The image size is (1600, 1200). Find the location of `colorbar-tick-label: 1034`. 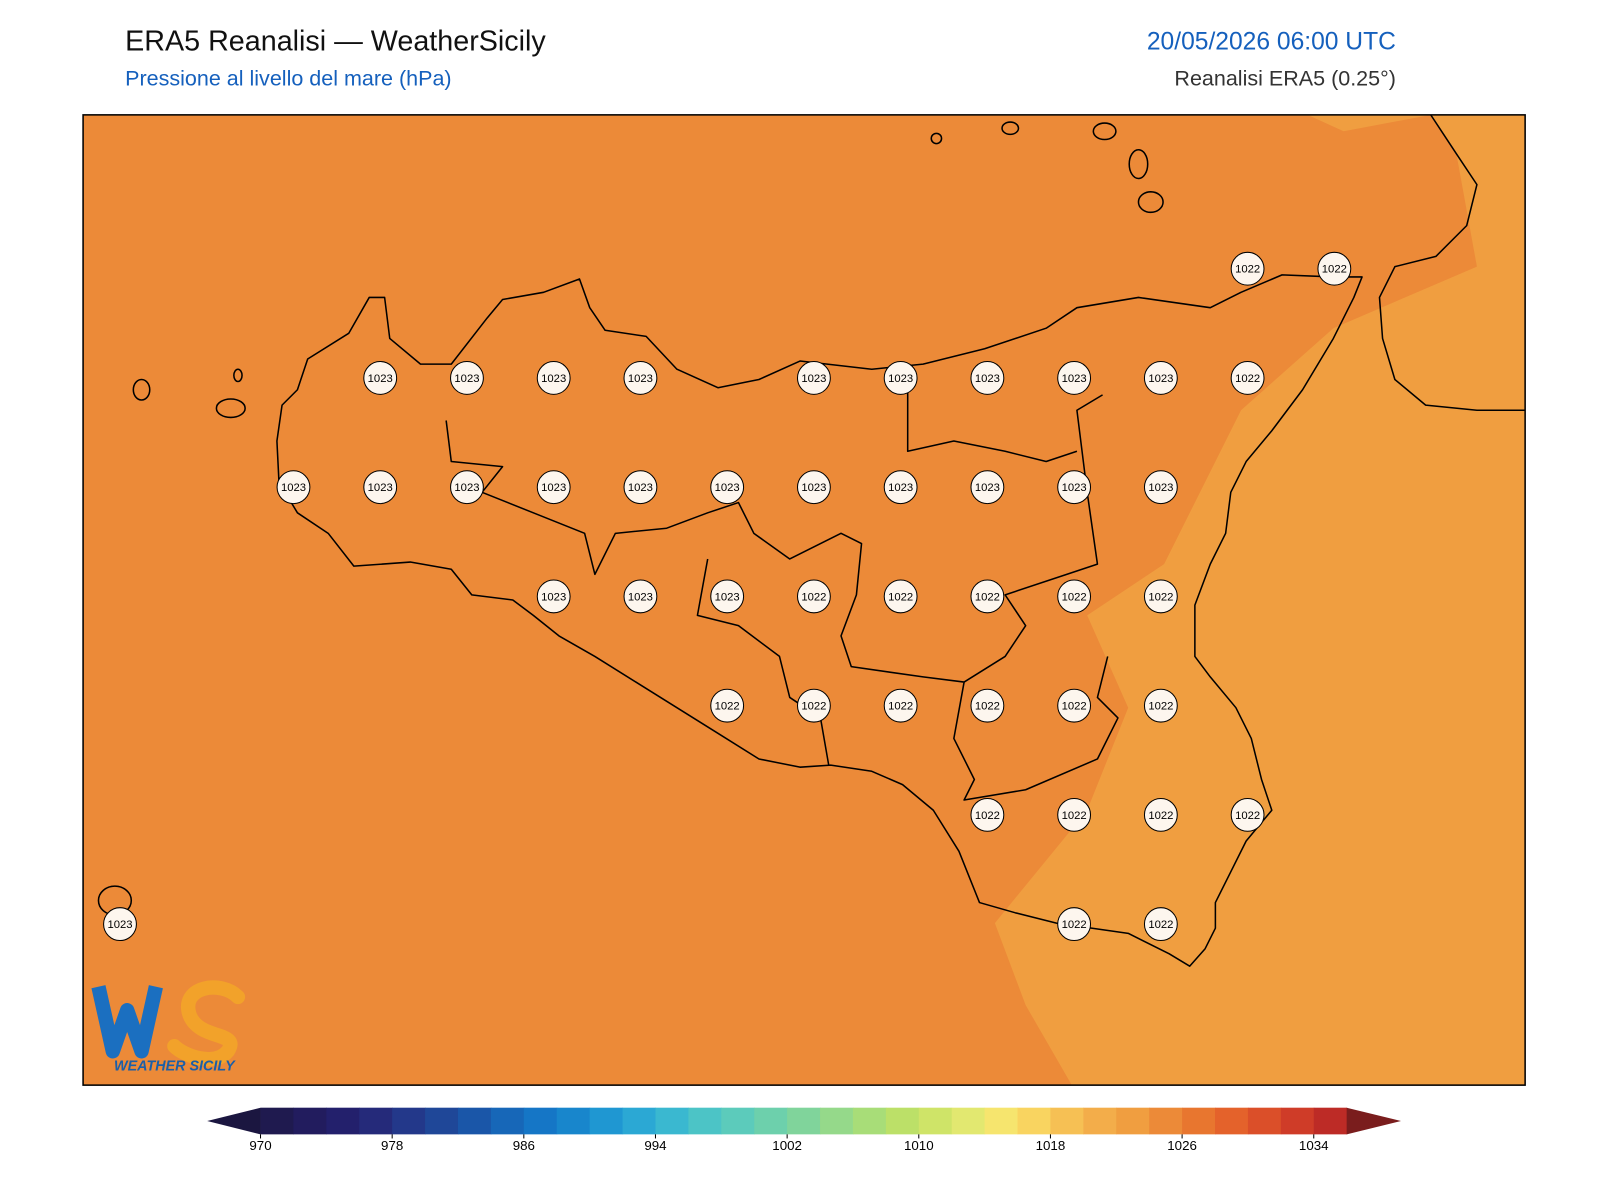

colorbar-tick-label: 1034 is located at coordinates (1314, 1145).